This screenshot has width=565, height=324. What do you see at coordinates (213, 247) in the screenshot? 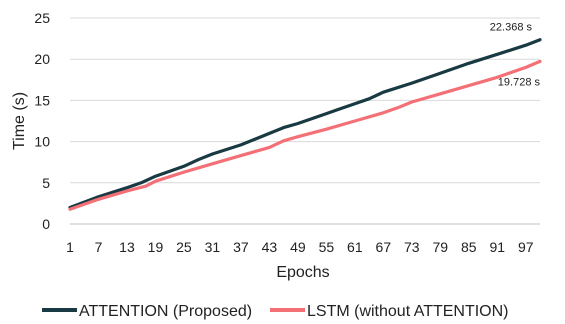
I see `x-tick-label: 31` at bounding box center [213, 247].